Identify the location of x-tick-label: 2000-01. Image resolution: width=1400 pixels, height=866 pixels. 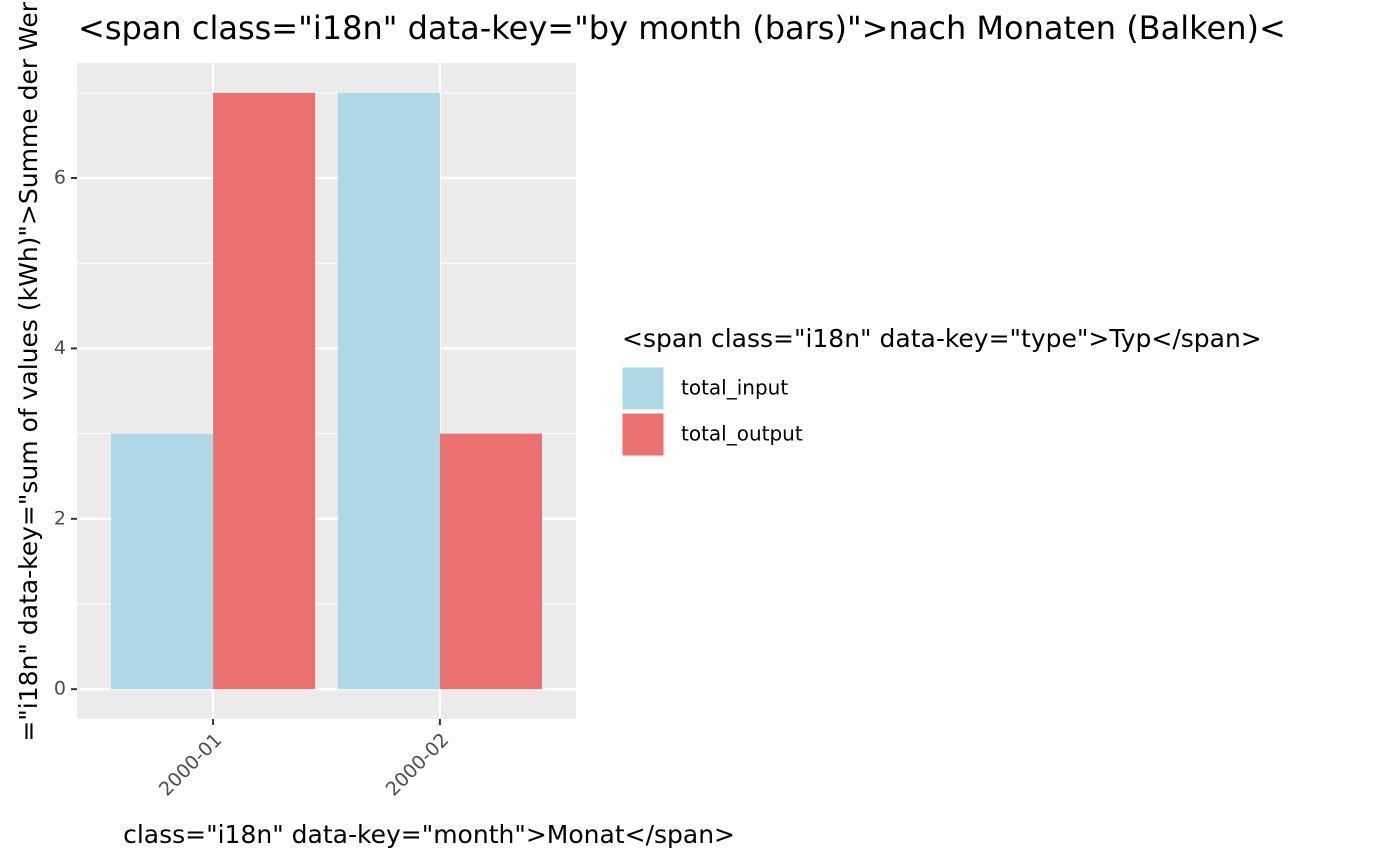
(191, 765).